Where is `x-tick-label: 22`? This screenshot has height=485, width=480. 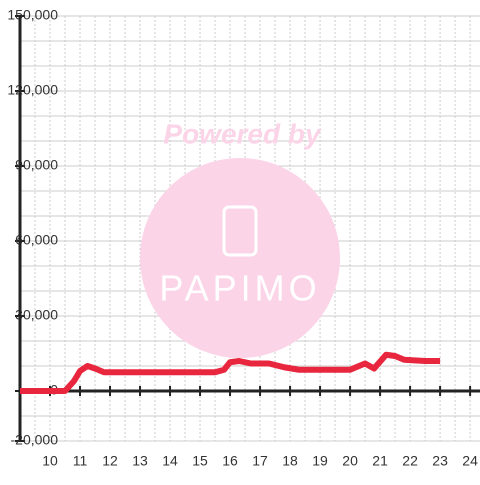
x-tick-label: 22 is located at coordinates (410, 461).